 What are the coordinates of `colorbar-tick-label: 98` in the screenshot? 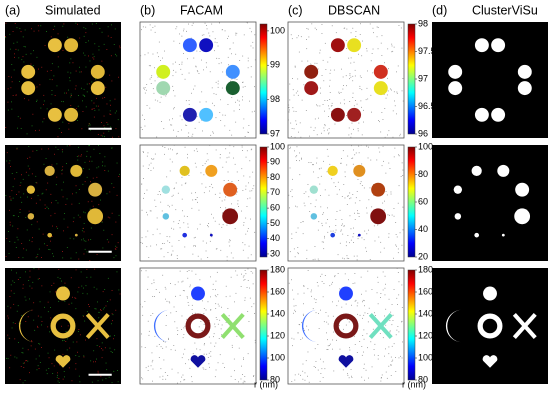 It's located at (275, 99).